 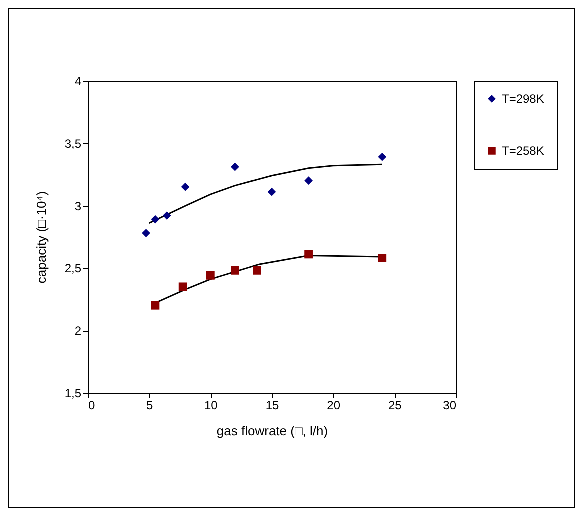 I want to click on y-axis-title: capacity (□·10⁴), so click(x=41, y=237).